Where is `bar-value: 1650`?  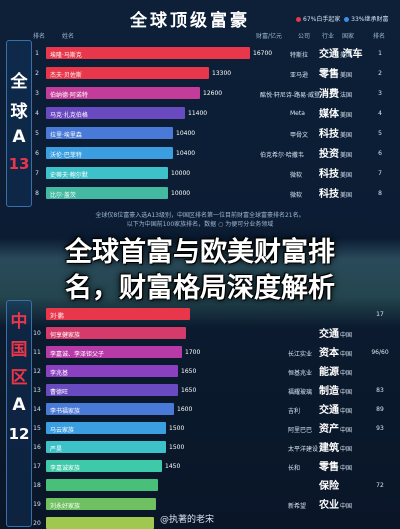 bar-value: 1650 is located at coordinates (189, 371).